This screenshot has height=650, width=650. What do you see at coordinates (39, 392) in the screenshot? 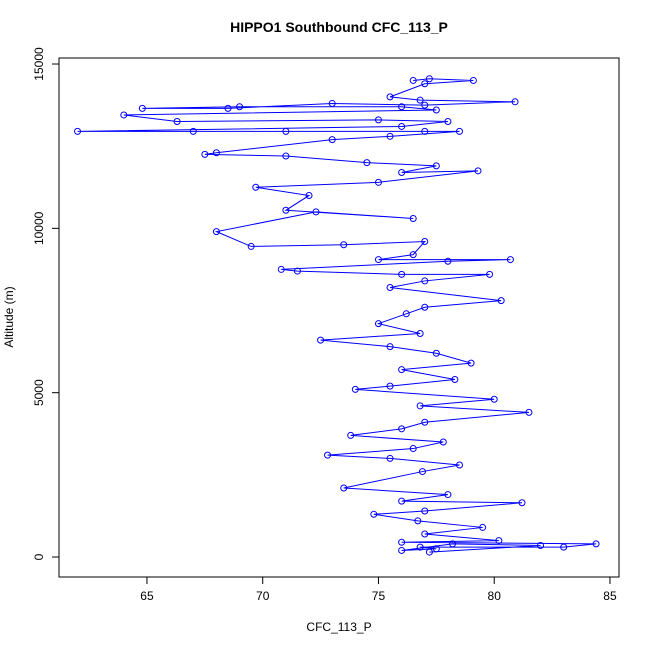
I see `y-tick-label: 5000` at bounding box center [39, 392].